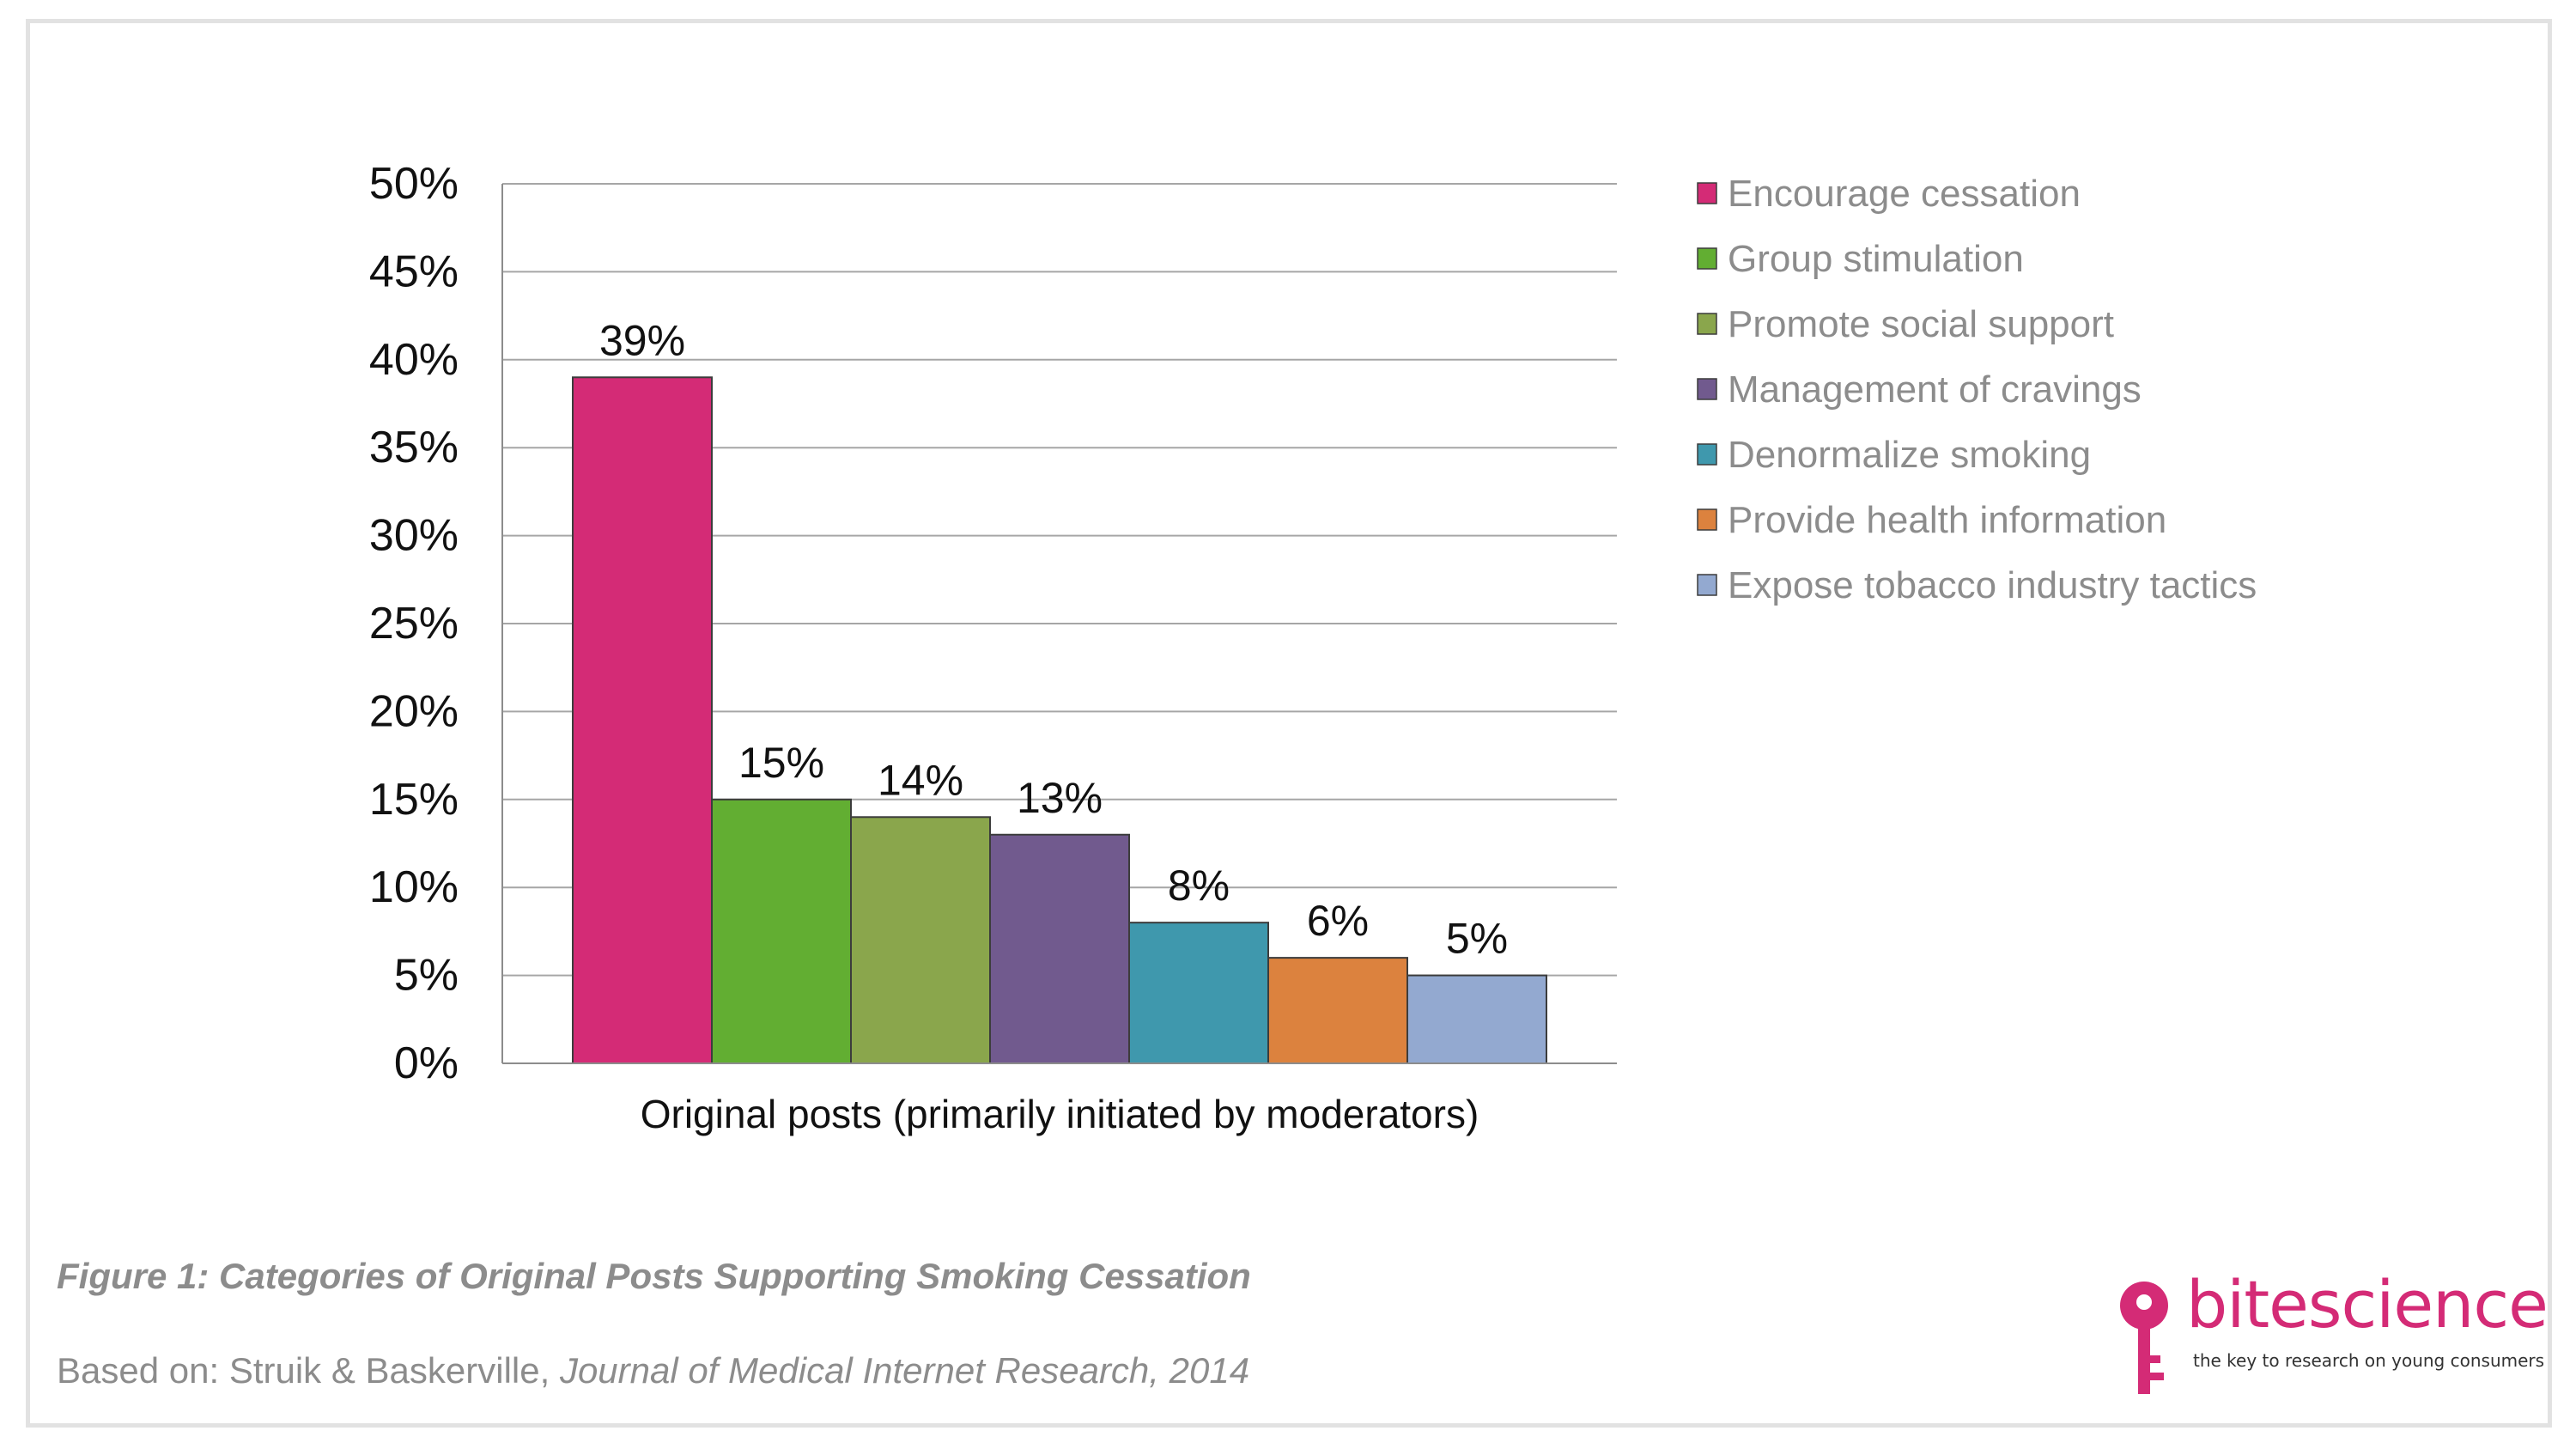 The image size is (2576, 1449). What do you see at coordinates (1947, 520) in the screenshot?
I see `legend-entry: Provide health information` at bounding box center [1947, 520].